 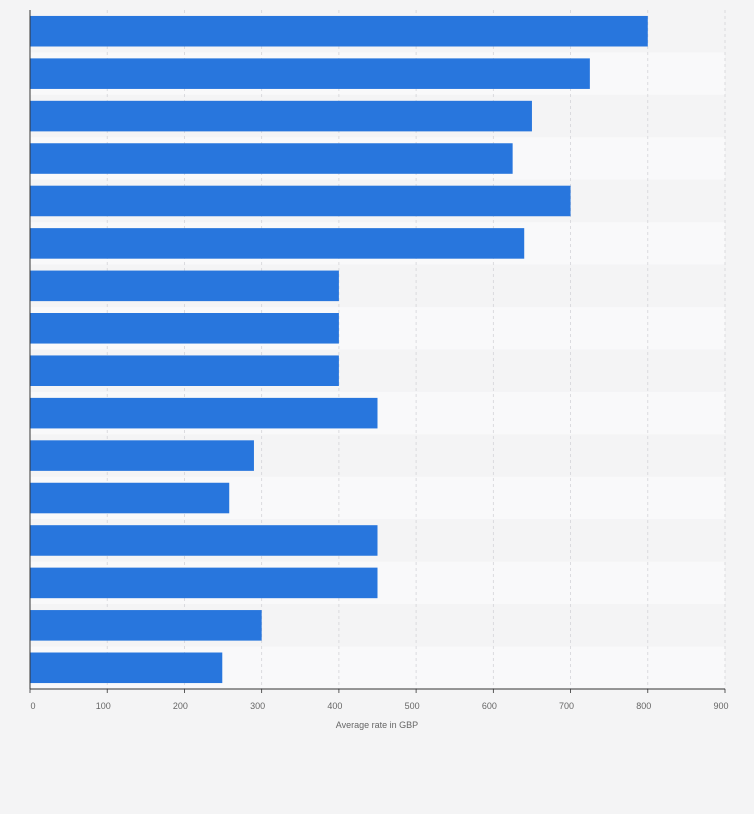 I want to click on x-tick-label: 900, so click(x=720, y=706).